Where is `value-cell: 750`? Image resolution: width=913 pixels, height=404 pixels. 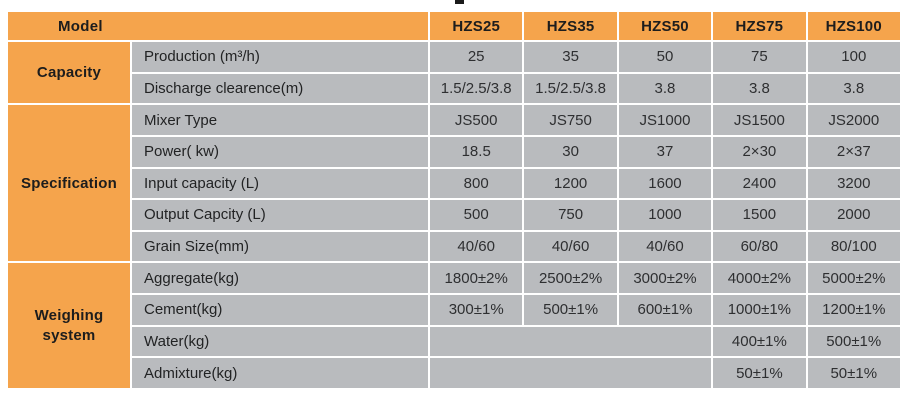 value-cell: 750 is located at coordinates (570, 215).